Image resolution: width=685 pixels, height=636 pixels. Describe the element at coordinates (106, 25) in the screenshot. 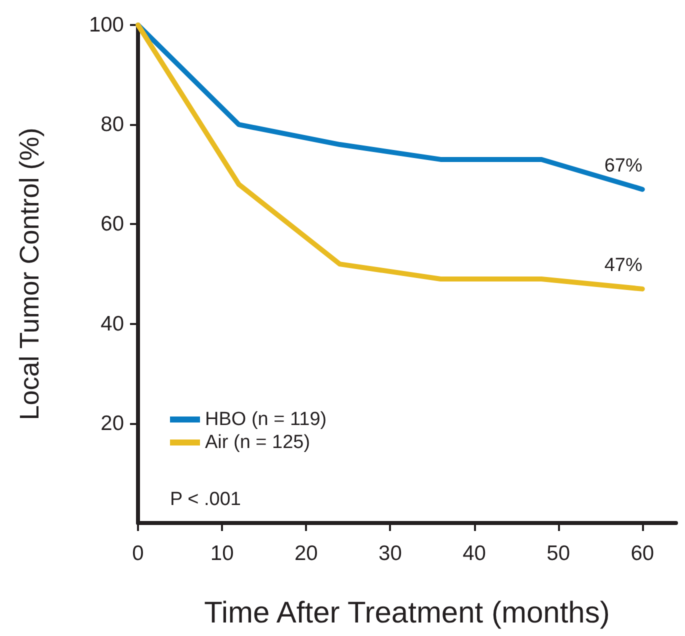

I see `y-tick-label: 100` at that location.